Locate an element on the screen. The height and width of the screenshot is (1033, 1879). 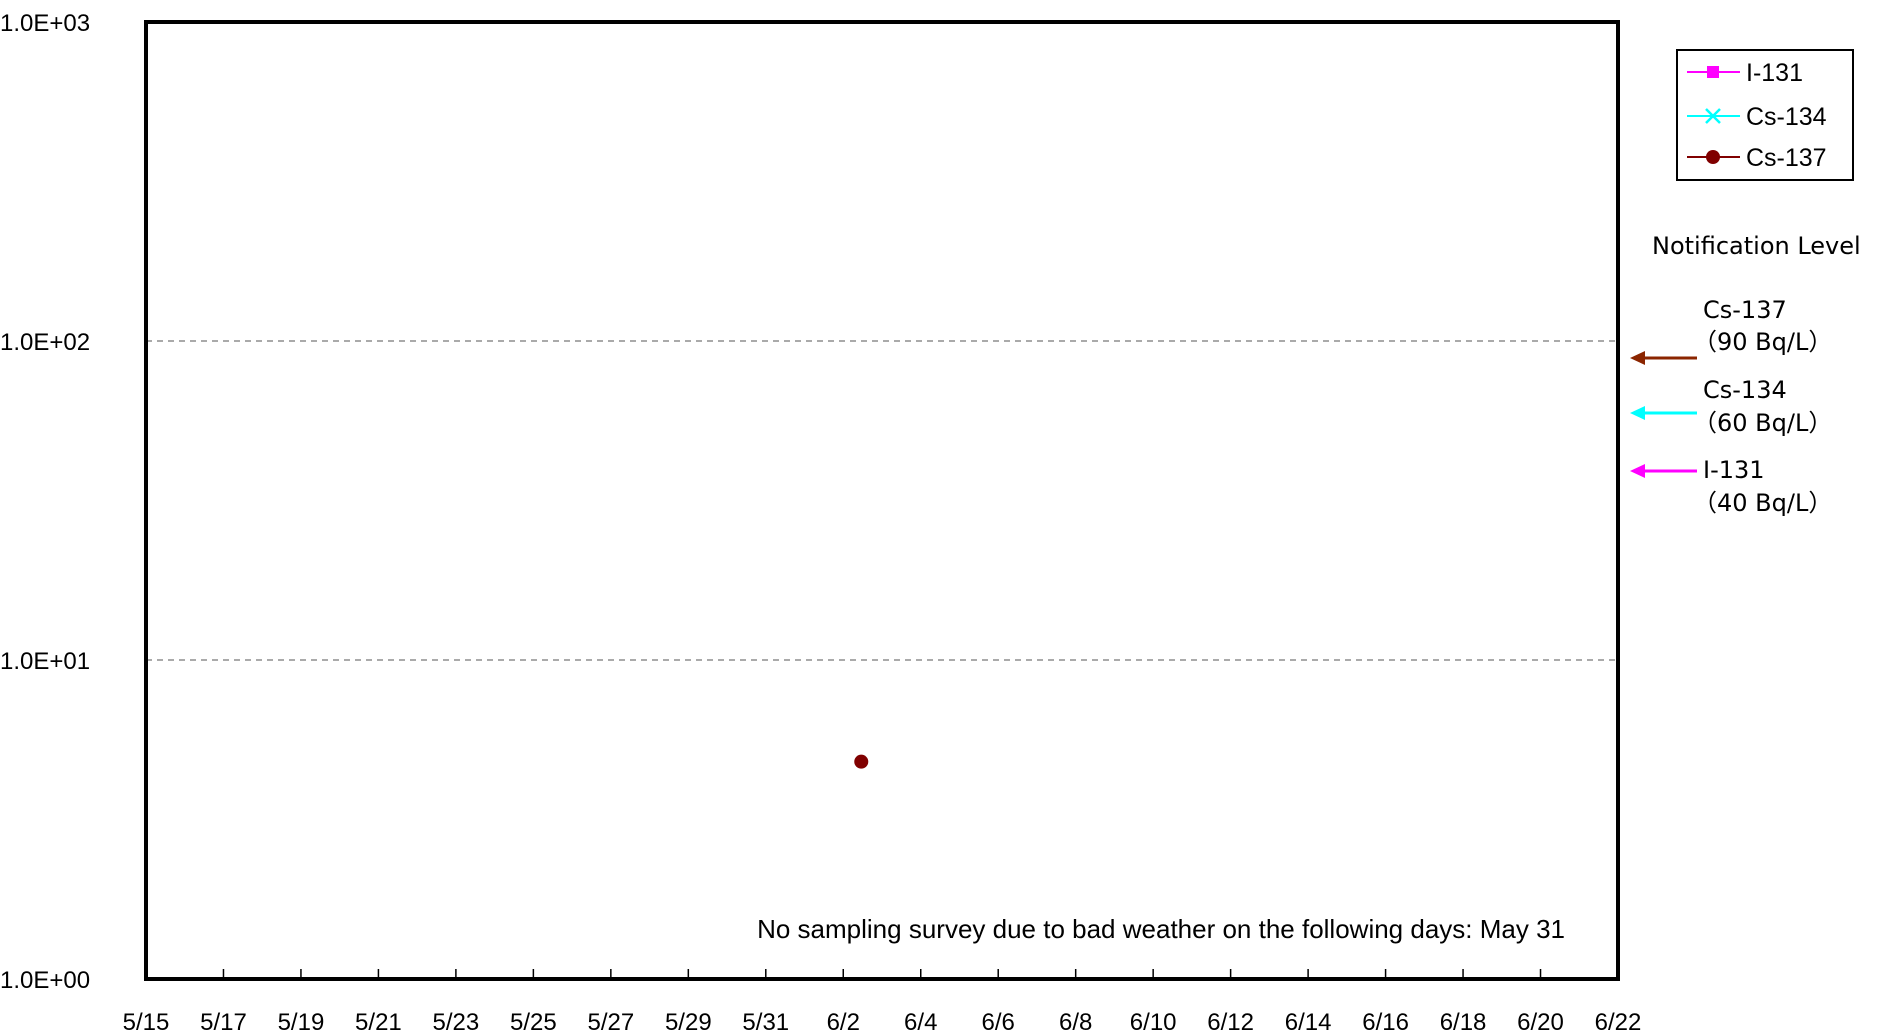
y-tick-label: 1.0E+00 is located at coordinates (45, 980).